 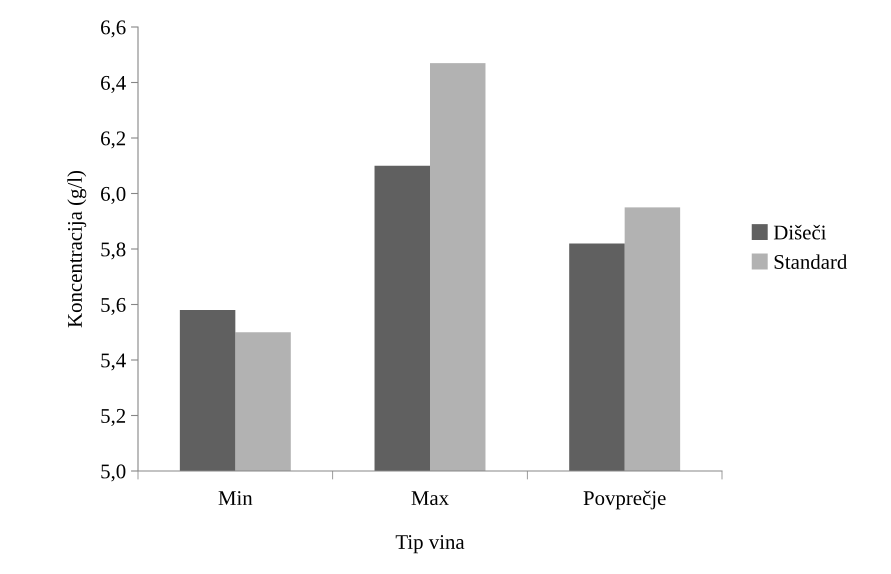 I want to click on legend-label: Standard, so click(x=811, y=261).